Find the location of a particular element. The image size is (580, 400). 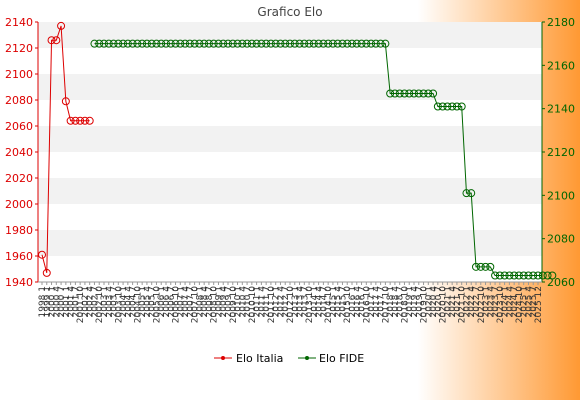

x-tick-label: 2012 10 is located at coordinates (291, 304).